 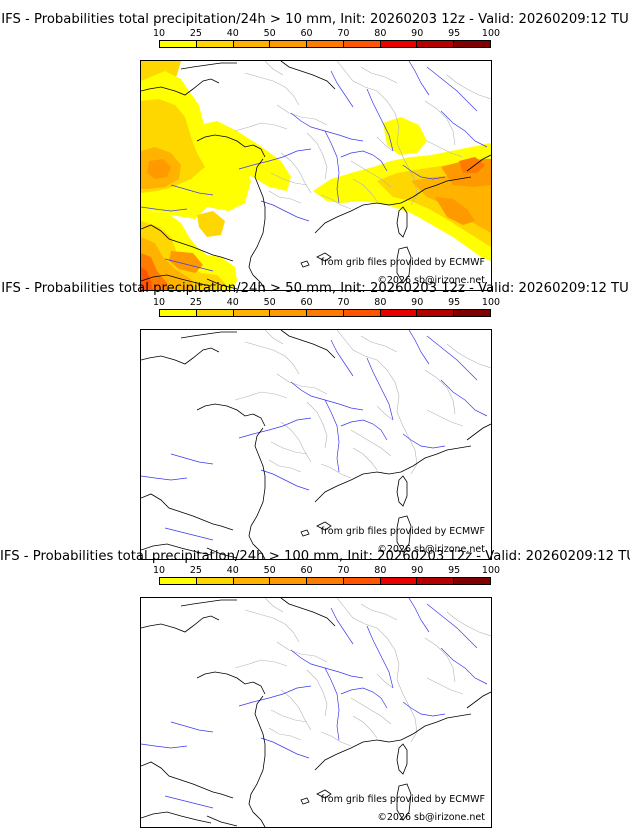 I want to click on colorbar-ticks: 10 25 40 50 60 70 80 90 95 100, so click(x=326, y=34).